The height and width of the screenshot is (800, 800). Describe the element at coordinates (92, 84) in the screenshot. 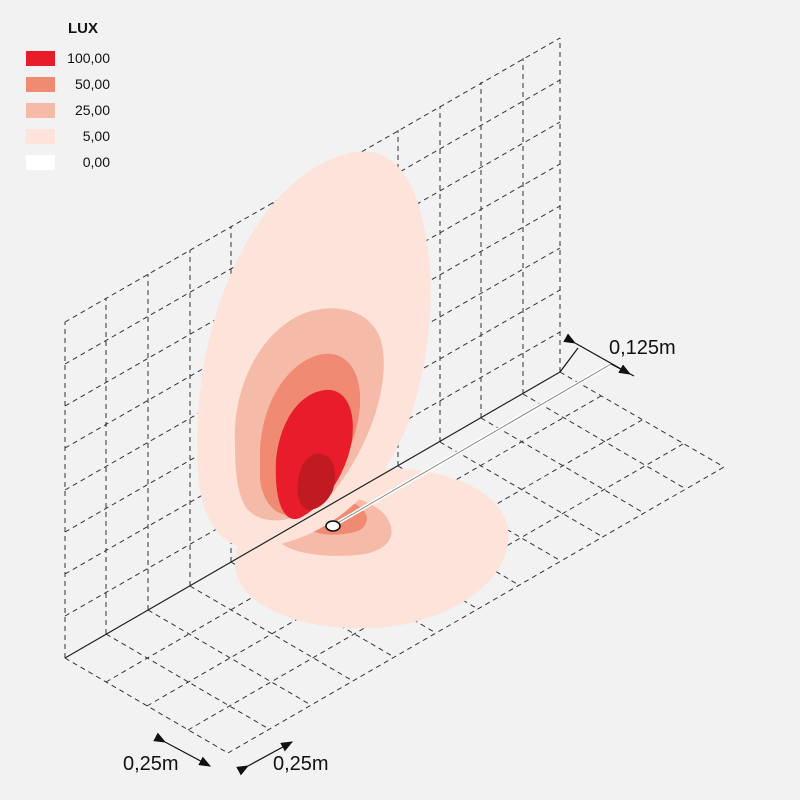

I see `legend-value: 50,00` at that location.